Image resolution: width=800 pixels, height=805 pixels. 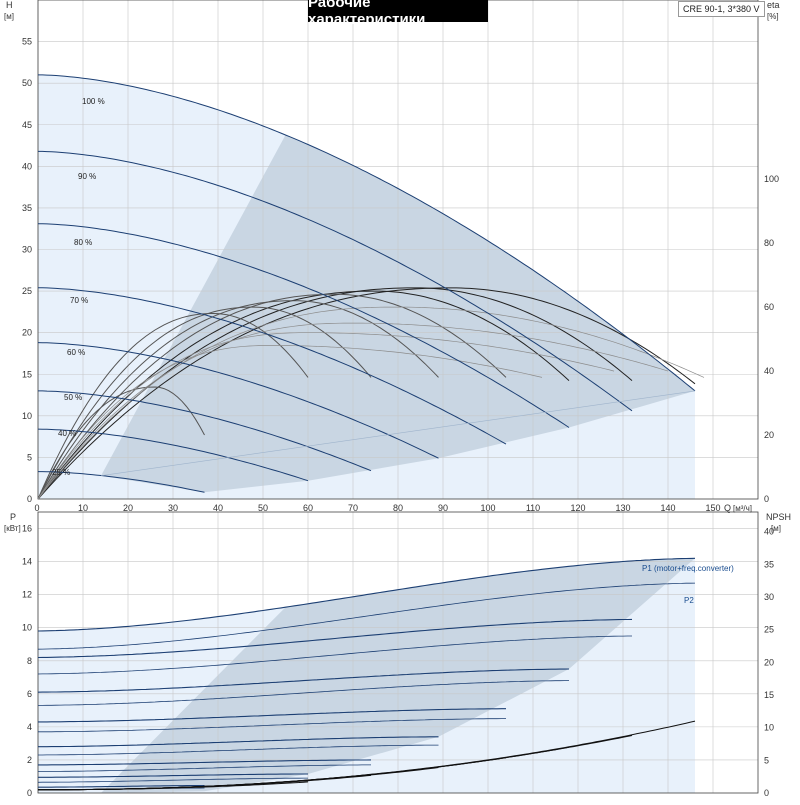 I want to click on head-x-tick: 10, so click(x=83, y=508).